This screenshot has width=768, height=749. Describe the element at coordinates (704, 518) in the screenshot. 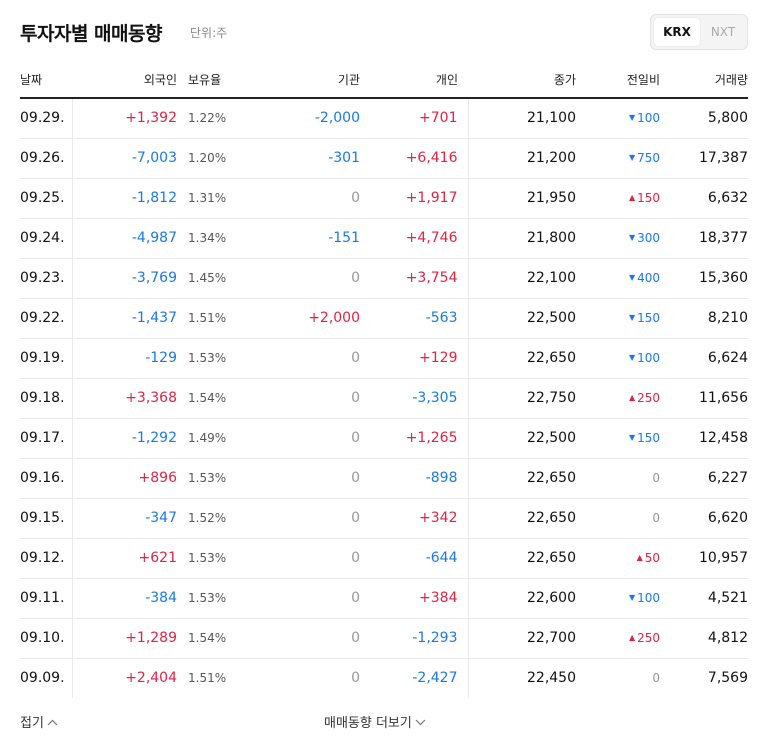

I see `volume-cell: 6,620` at that location.